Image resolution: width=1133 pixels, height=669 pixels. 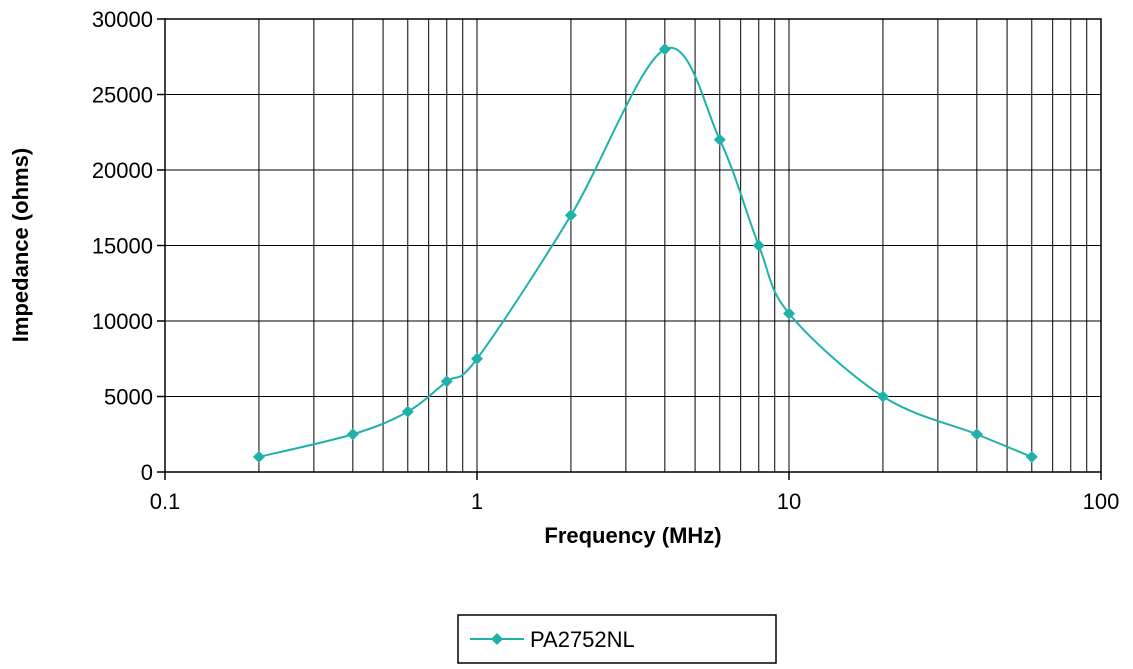 I want to click on x-tick-label: 100, so click(x=1101, y=501).